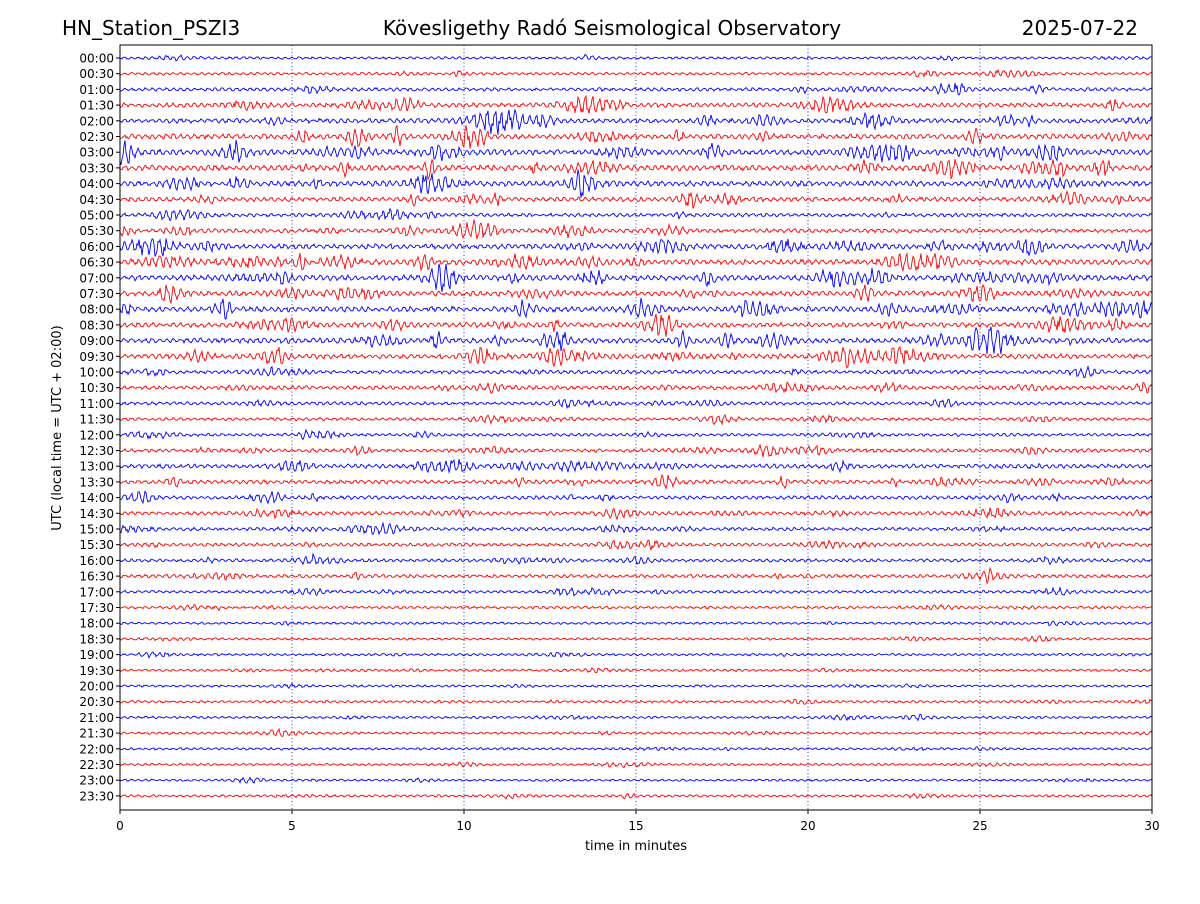 Image resolution: width=1200 pixels, height=904 pixels. What do you see at coordinates (96, 106) in the screenshot?
I see `y-tick-label: 01:30` at bounding box center [96, 106].